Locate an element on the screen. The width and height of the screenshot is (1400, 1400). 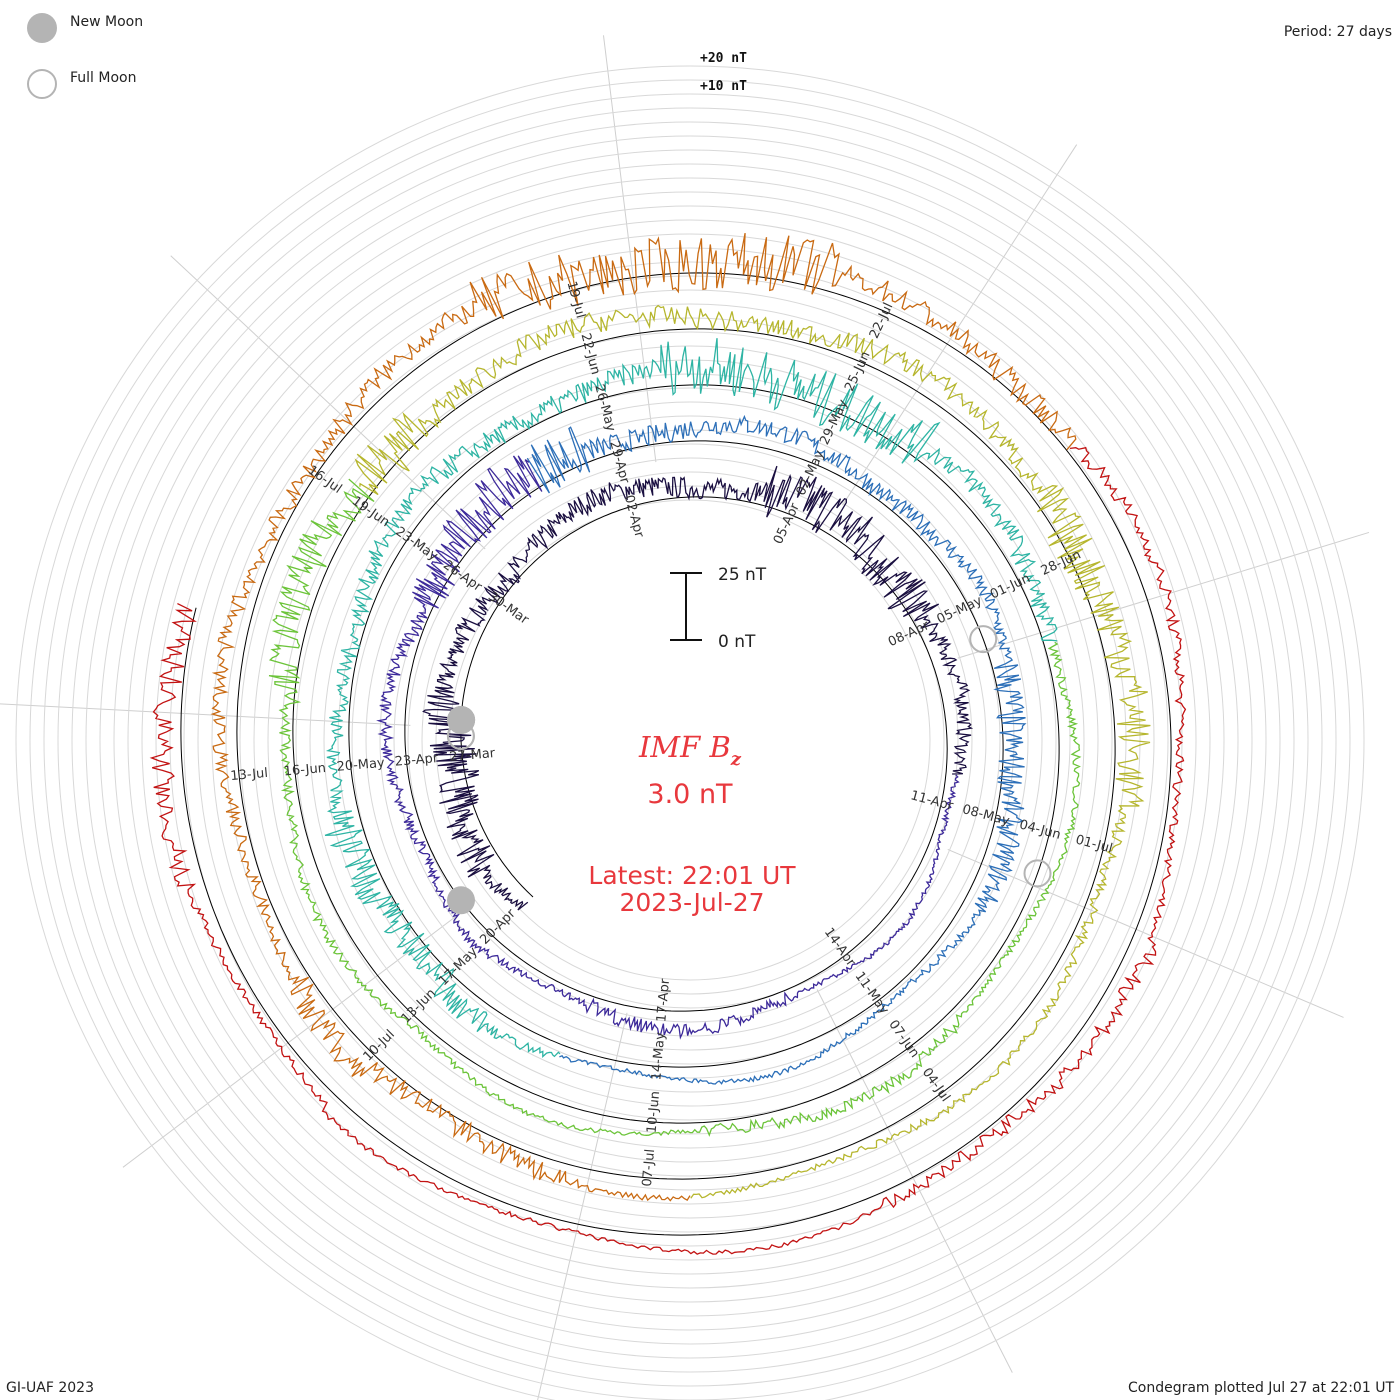
date-label: 22-Jul is located at coordinates (882, 321).